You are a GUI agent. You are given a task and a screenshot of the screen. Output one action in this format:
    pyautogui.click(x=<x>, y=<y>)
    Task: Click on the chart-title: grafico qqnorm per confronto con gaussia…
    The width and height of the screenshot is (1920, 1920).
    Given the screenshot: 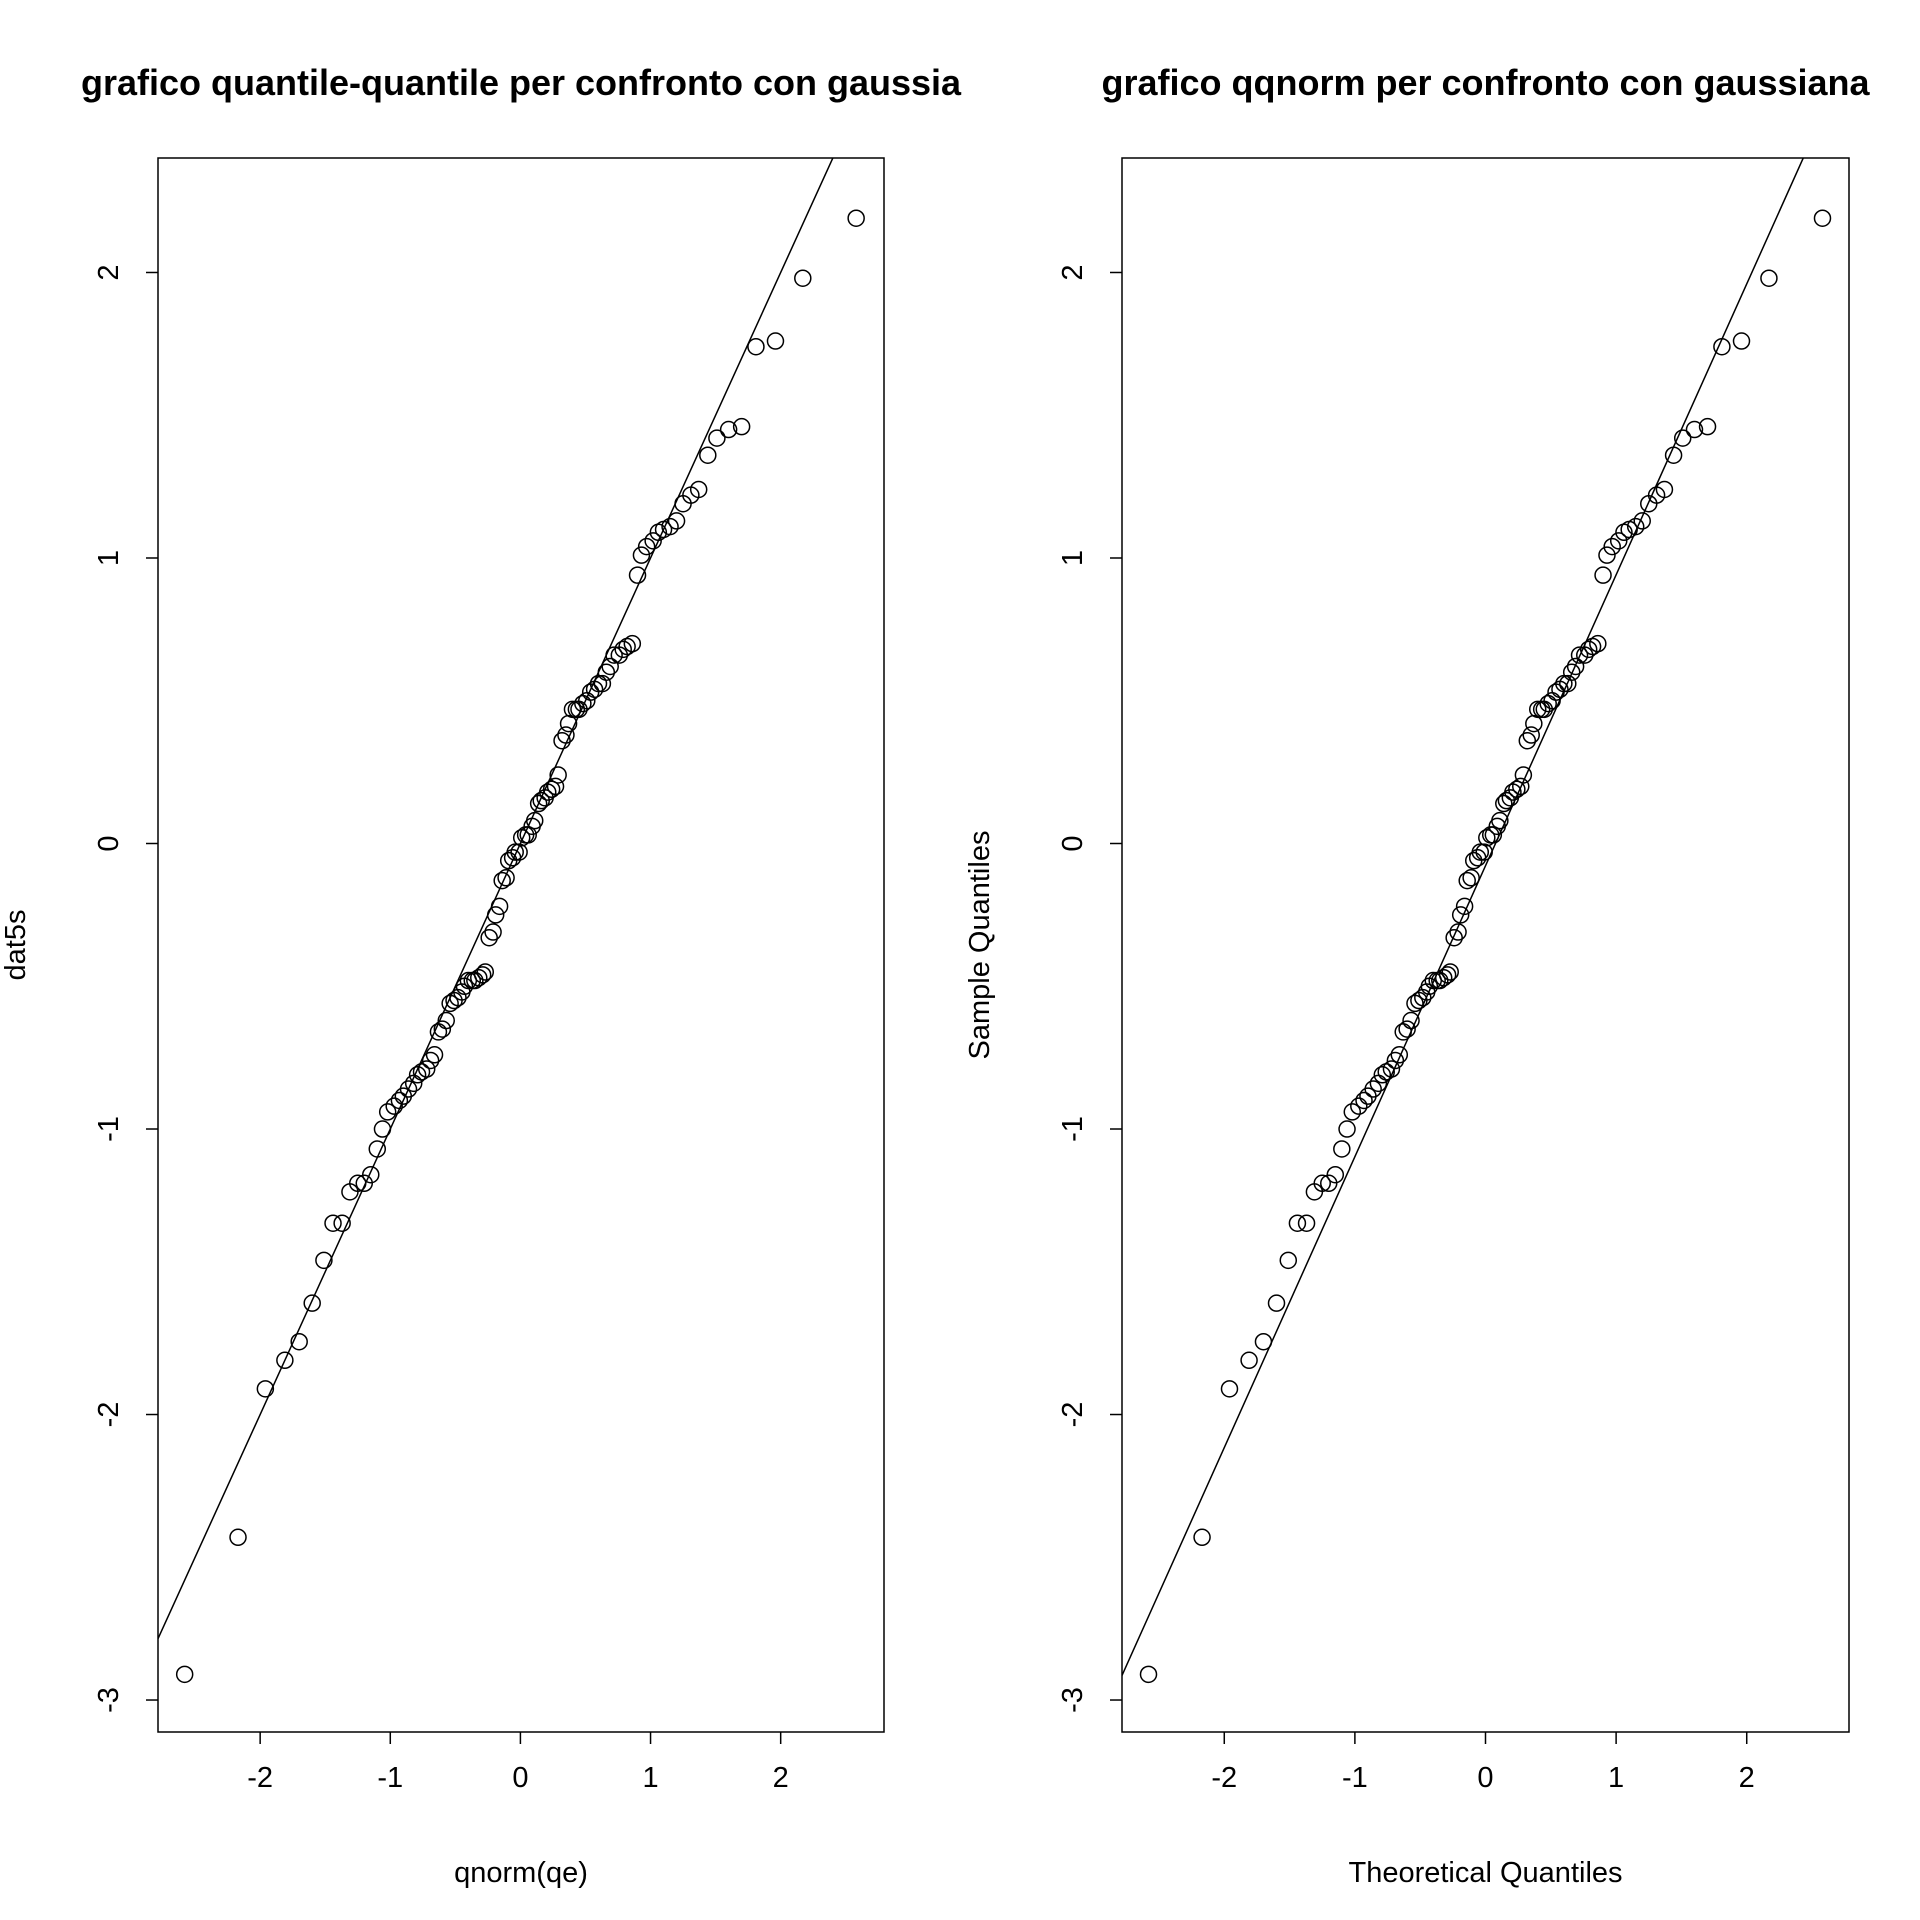 What is the action you would take?
    pyautogui.click(x=1485, y=82)
    